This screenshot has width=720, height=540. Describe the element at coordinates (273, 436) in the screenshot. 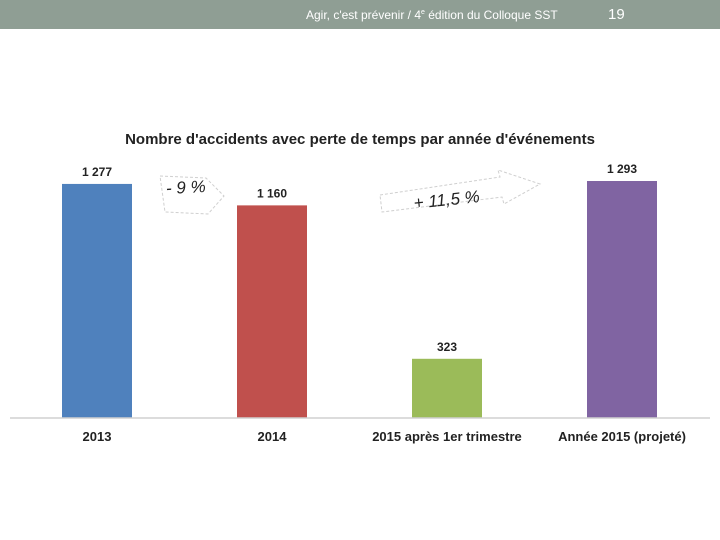

I see `category-label-2: 2014` at that location.